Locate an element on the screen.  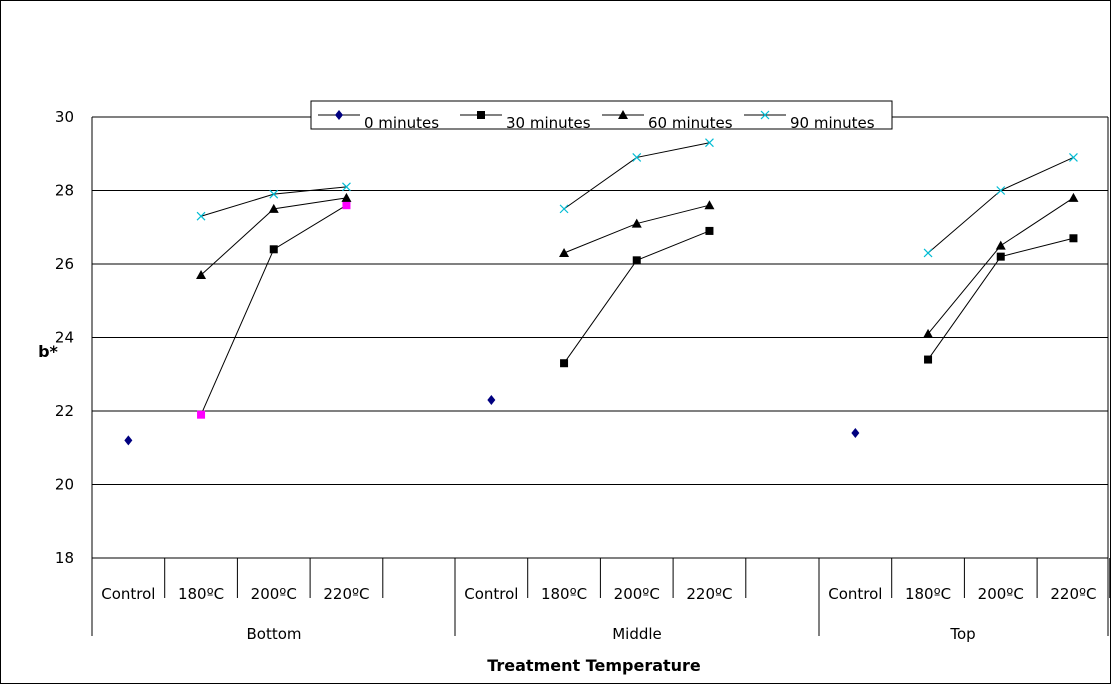
legend-label: 90 minutes is located at coordinates (832, 123).